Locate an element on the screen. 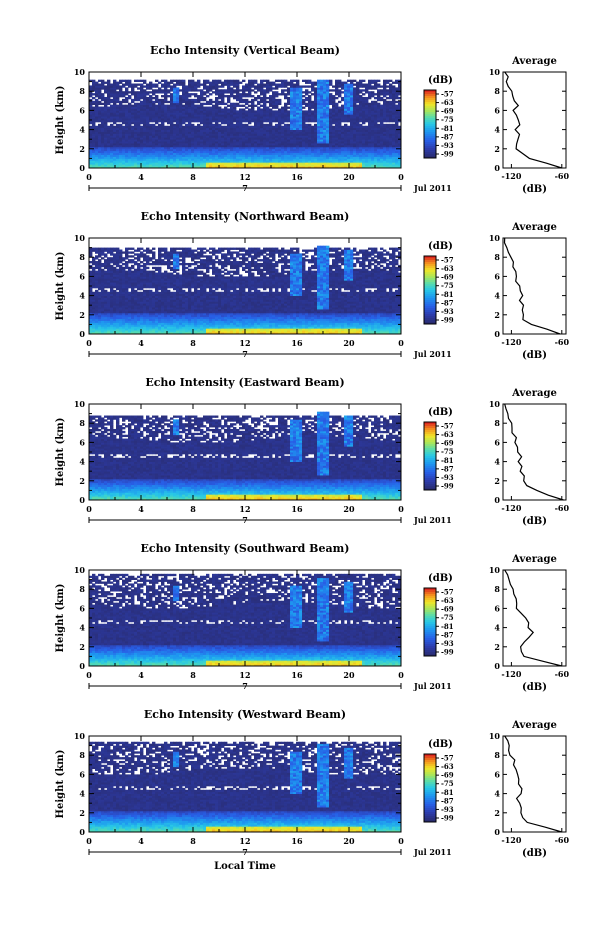 This screenshot has height=929, width=616. y-tick-label: 2 is located at coordinates (82, 149).